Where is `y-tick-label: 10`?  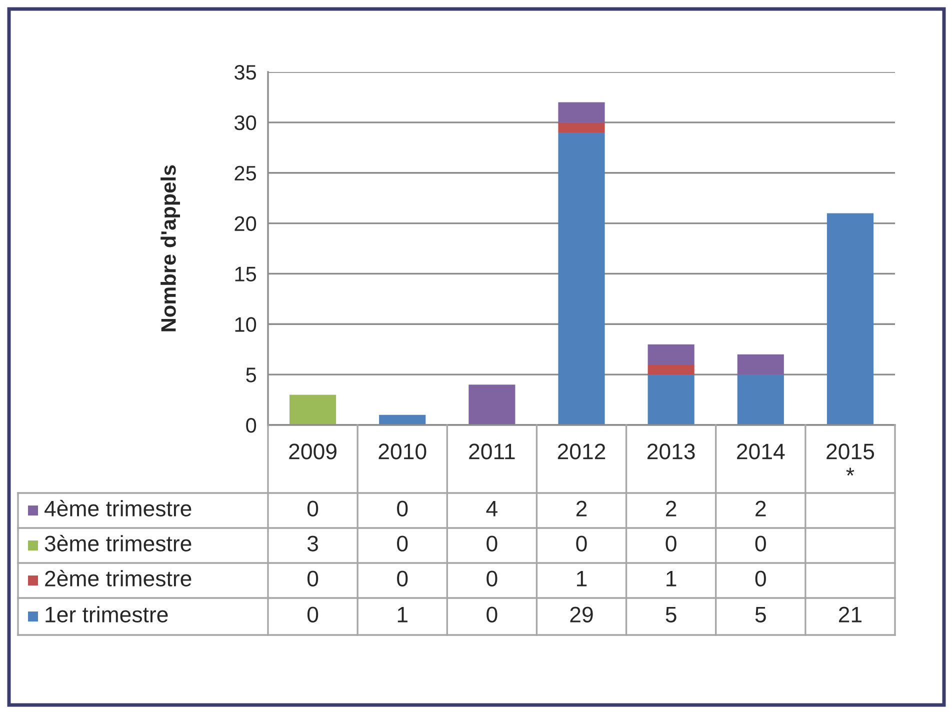
y-tick-label: 10 is located at coordinates (245, 324).